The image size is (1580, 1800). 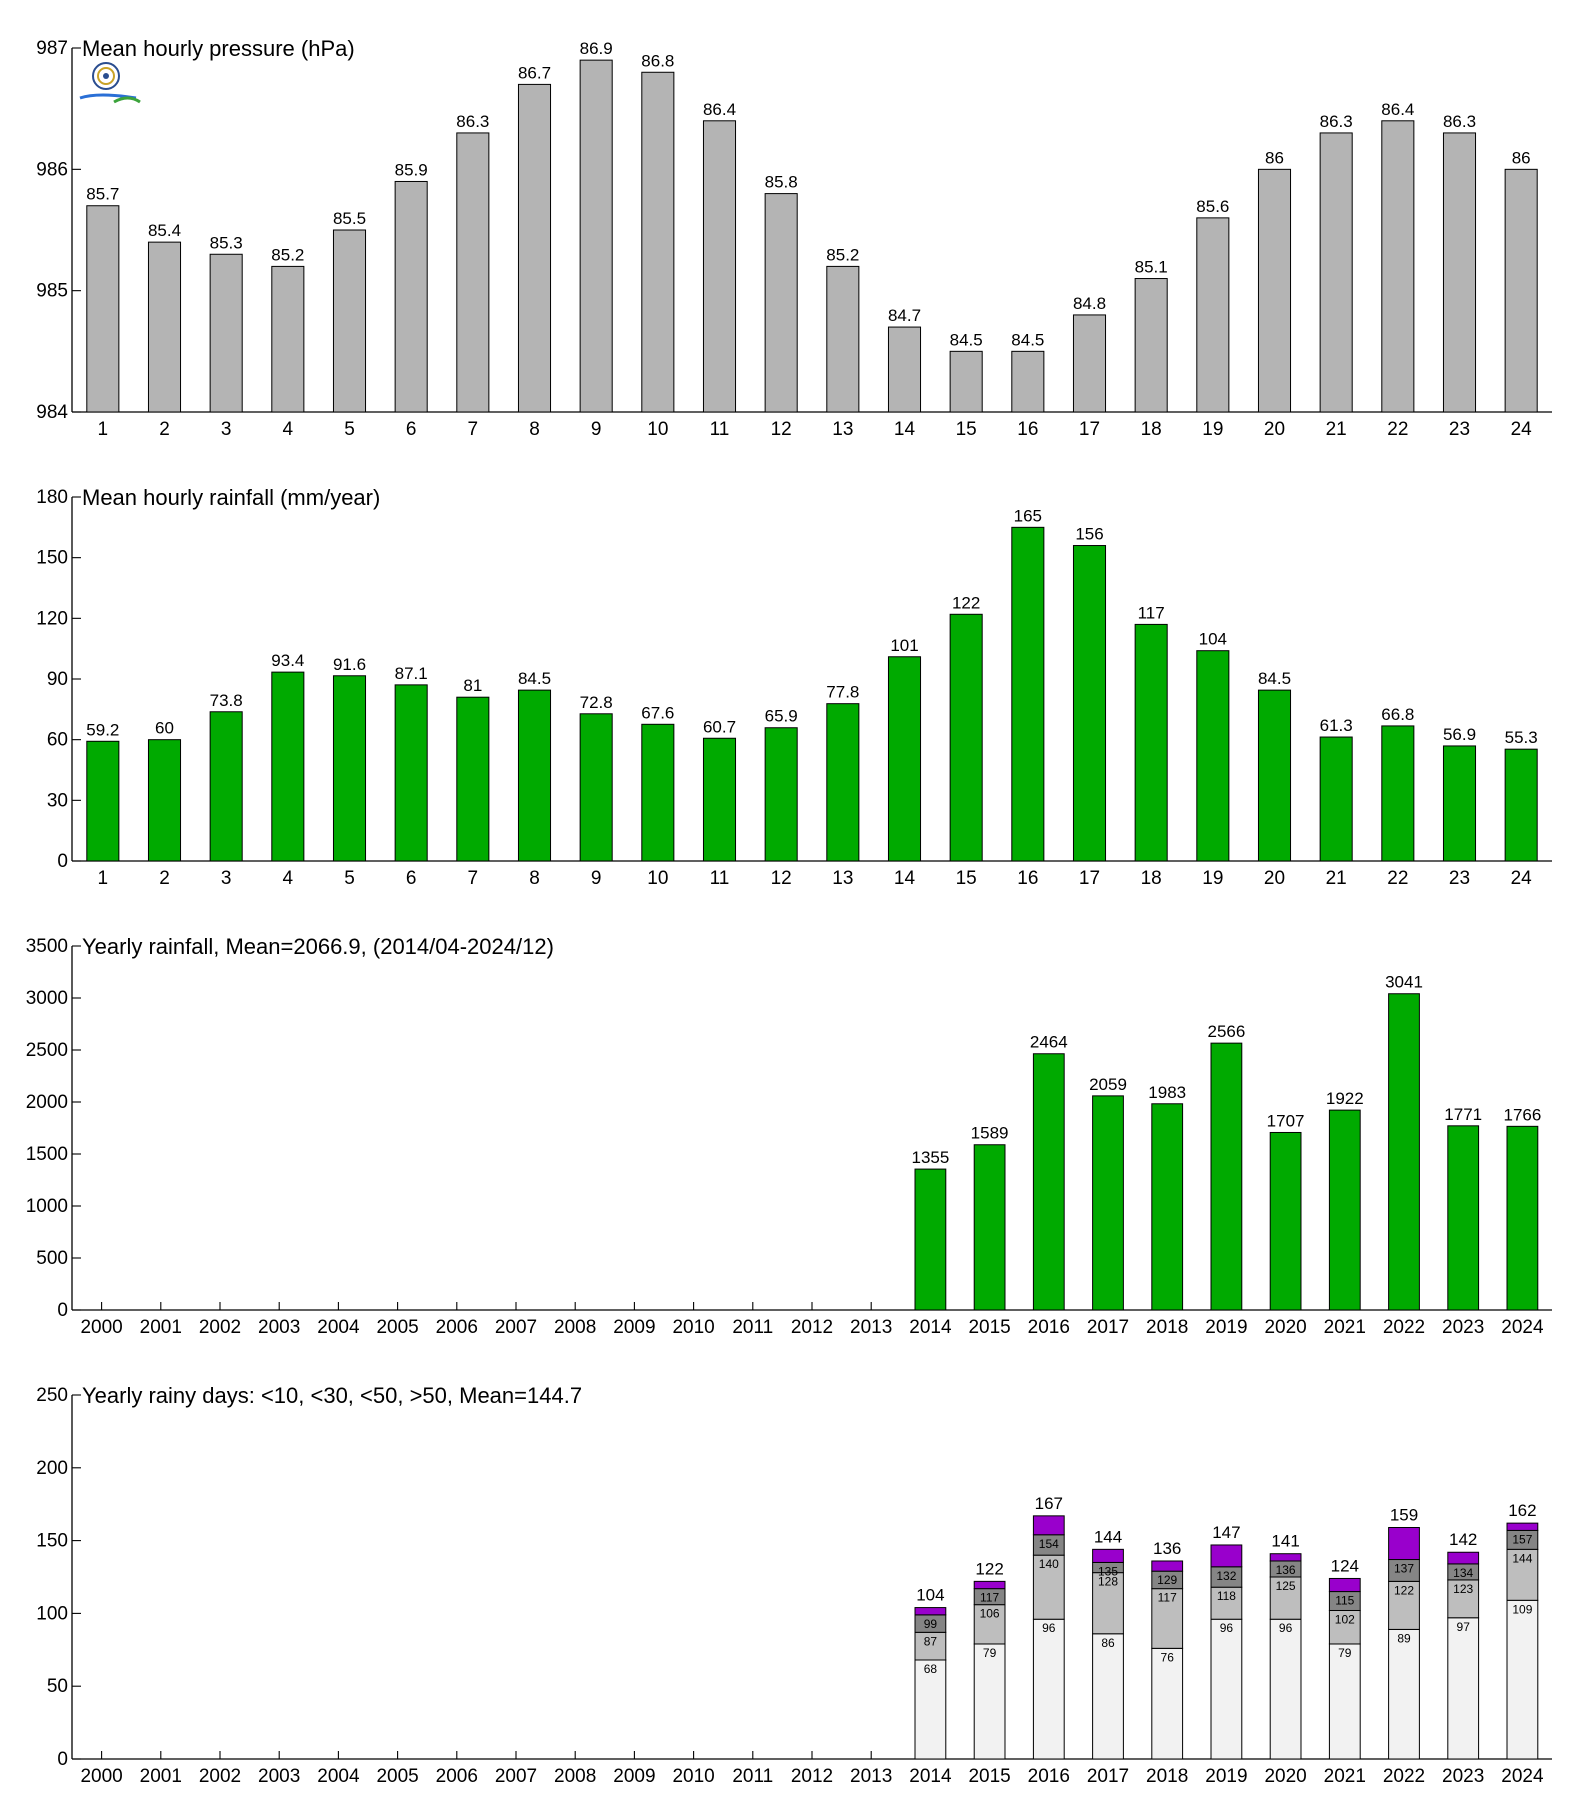 What do you see at coordinates (164, 230) in the screenshot?
I see `bar-value-label: 85.4` at bounding box center [164, 230].